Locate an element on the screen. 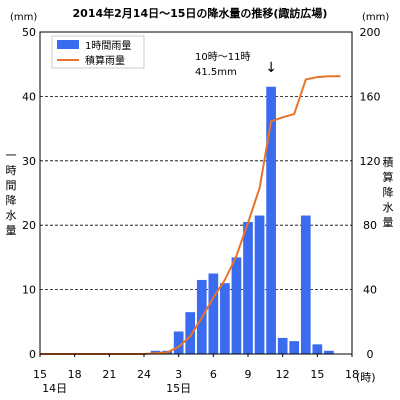 The image size is (400, 400). annotation-line1: 10時～11時 is located at coordinates (222, 57).